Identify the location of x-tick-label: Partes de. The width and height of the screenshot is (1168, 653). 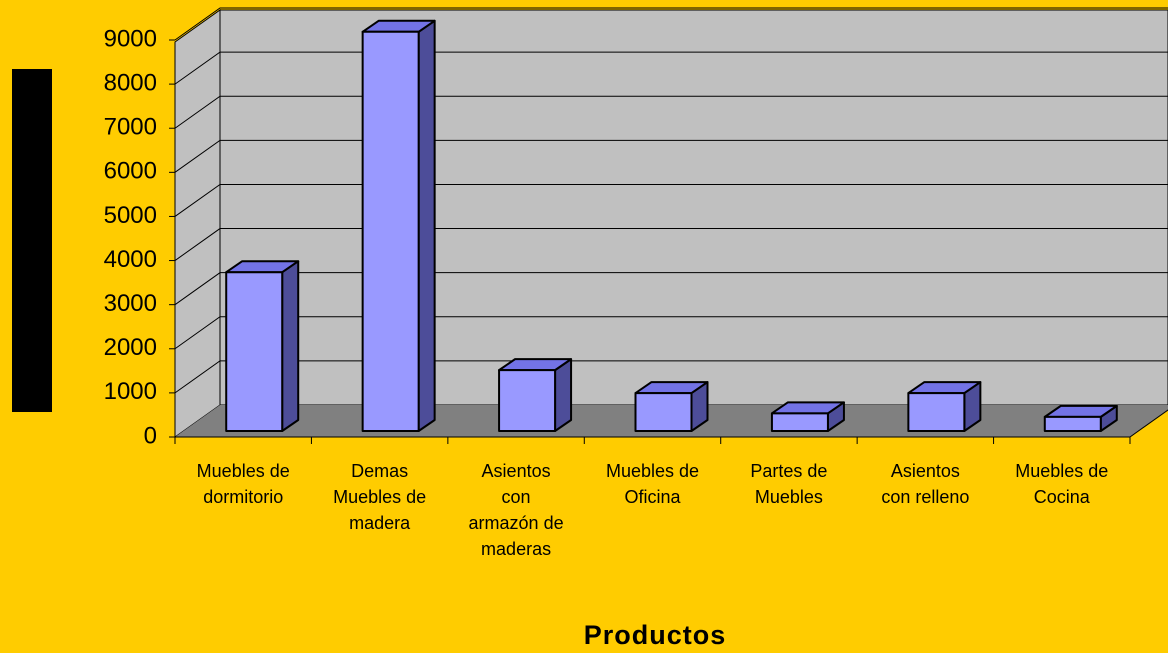
(788, 471).